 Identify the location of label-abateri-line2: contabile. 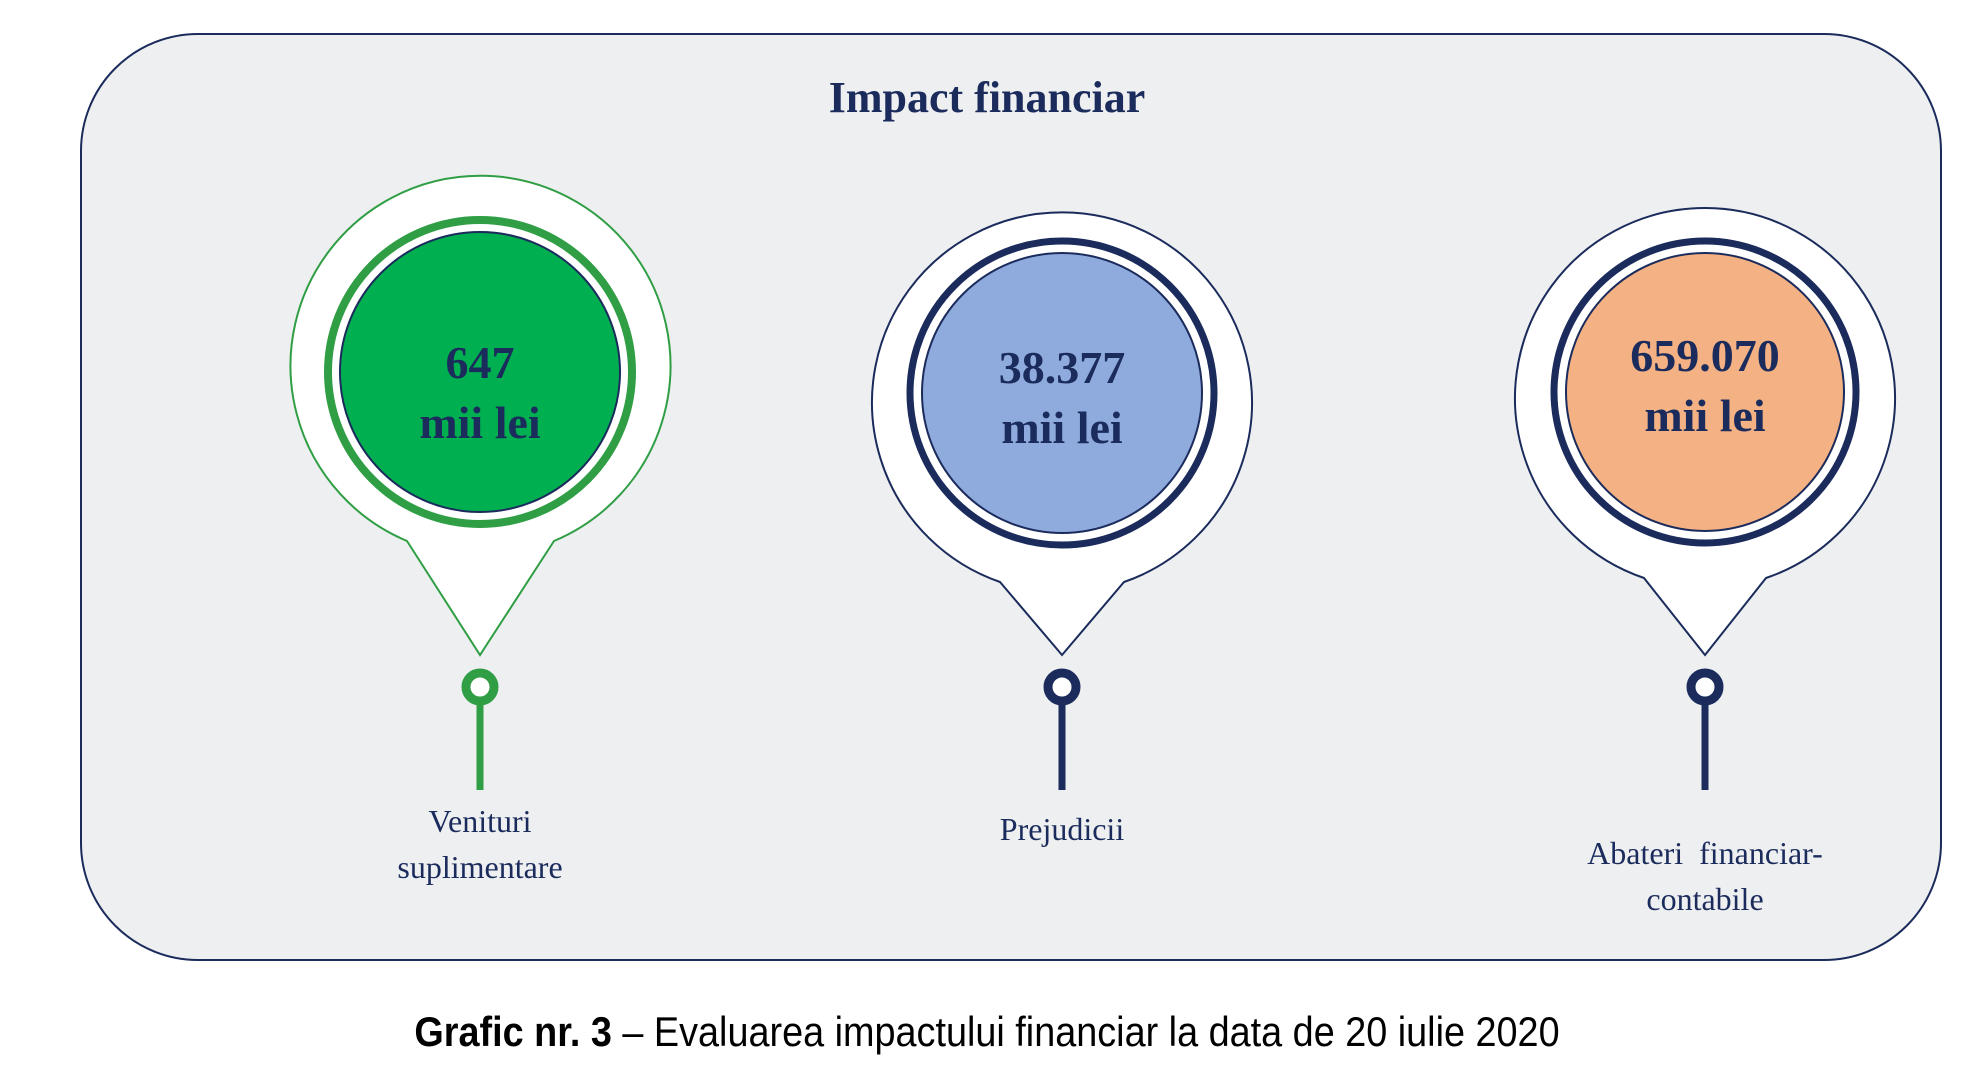
(1705, 899).